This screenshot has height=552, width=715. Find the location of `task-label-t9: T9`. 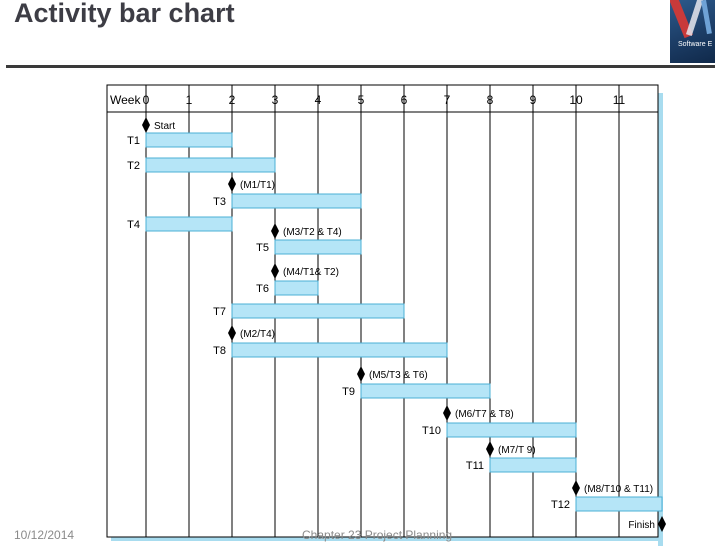

task-label-t9: T9 is located at coordinates (348, 392).